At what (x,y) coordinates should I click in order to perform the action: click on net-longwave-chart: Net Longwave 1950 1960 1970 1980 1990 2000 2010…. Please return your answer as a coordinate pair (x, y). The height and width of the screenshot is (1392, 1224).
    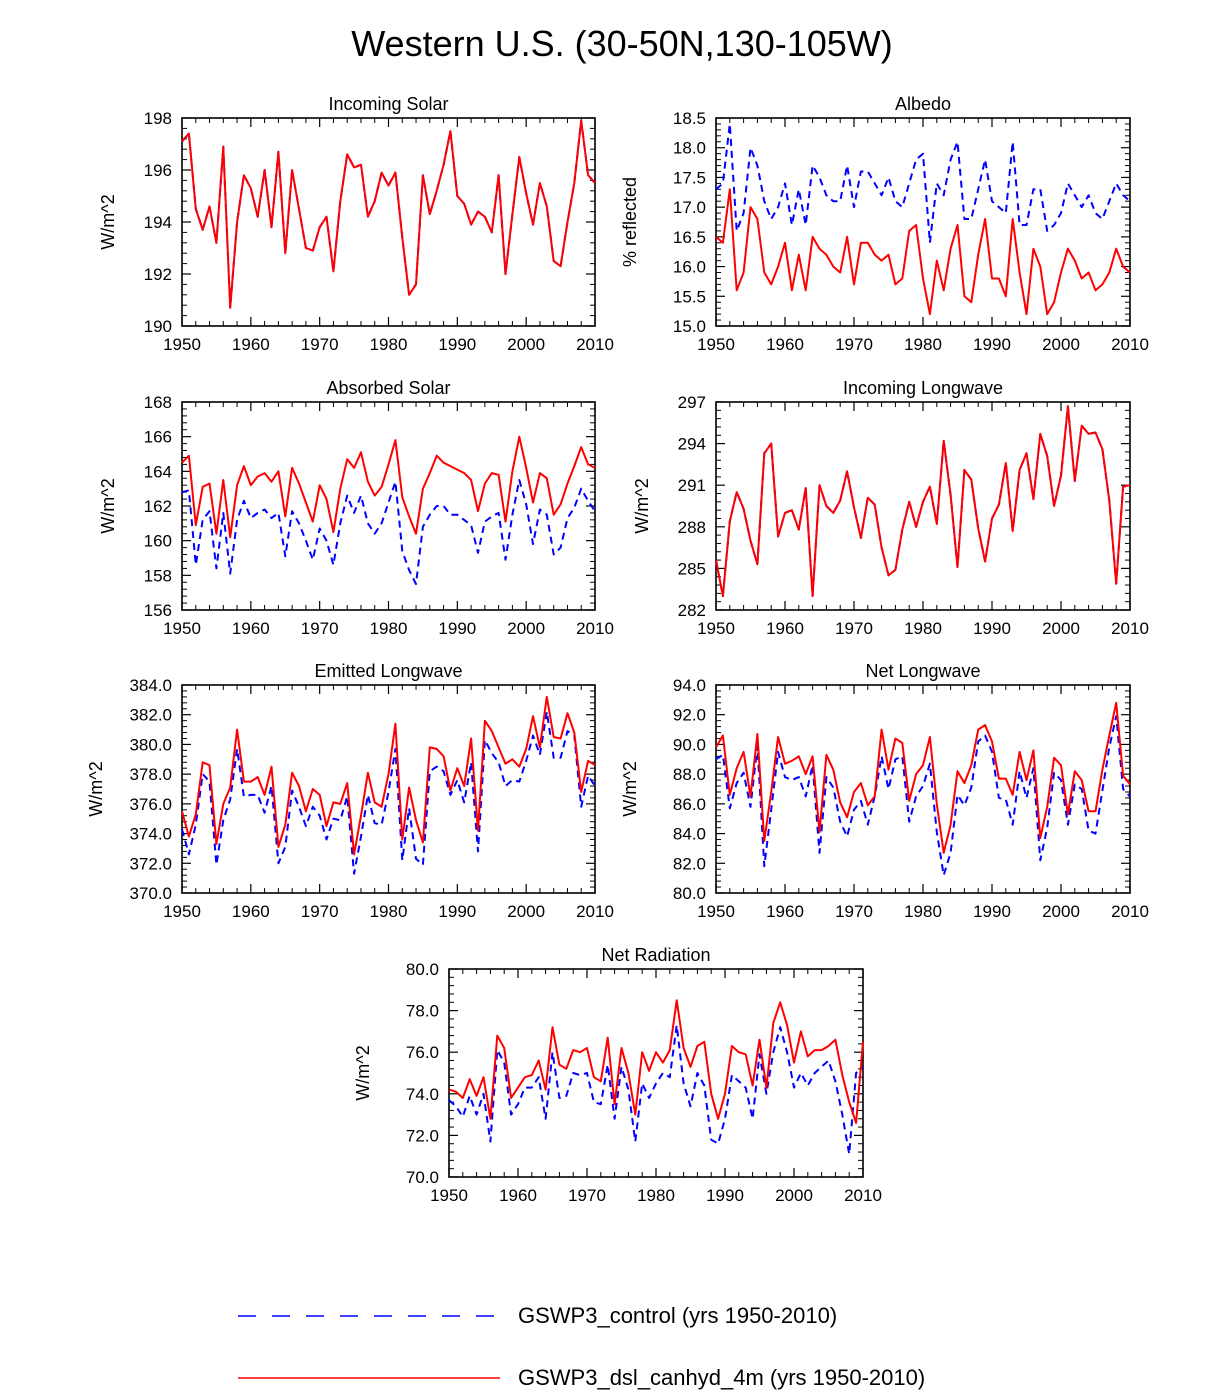
    Looking at the image, I should click on (884, 791).